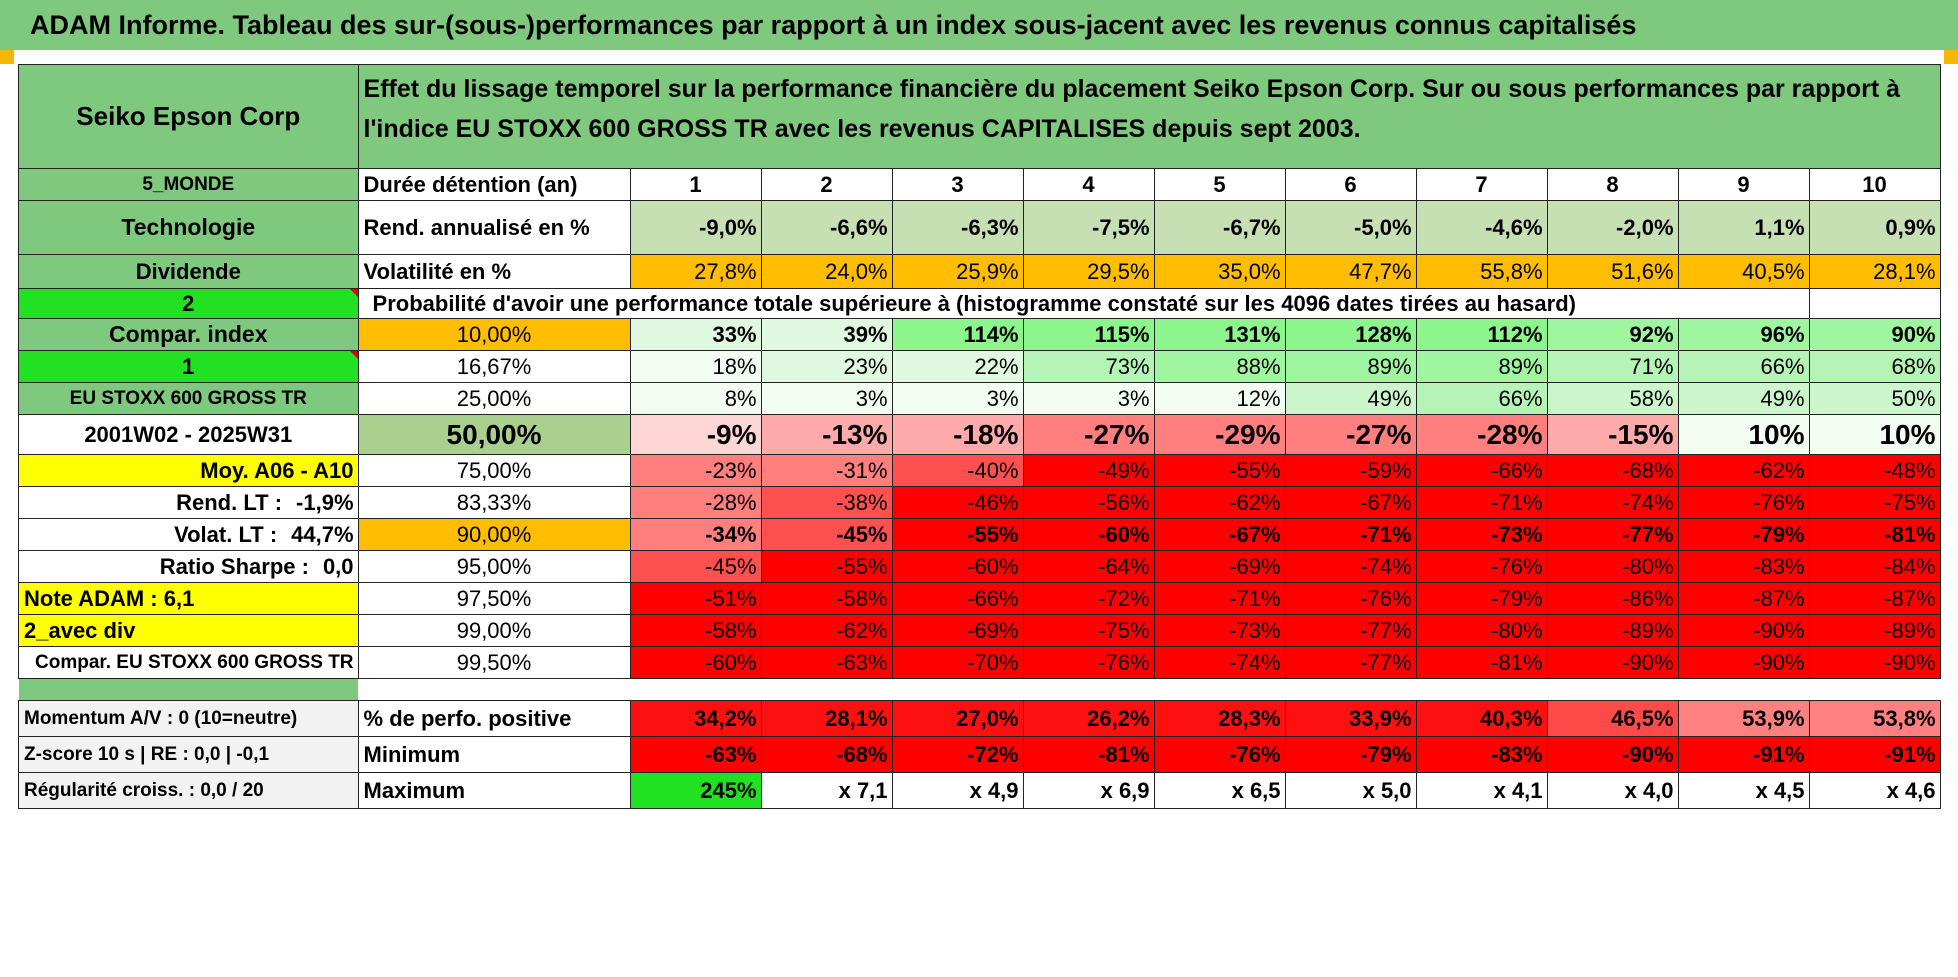 The image size is (1958, 977). Describe the element at coordinates (1350, 754) in the screenshot. I see `minimum-value: -79%` at that location.